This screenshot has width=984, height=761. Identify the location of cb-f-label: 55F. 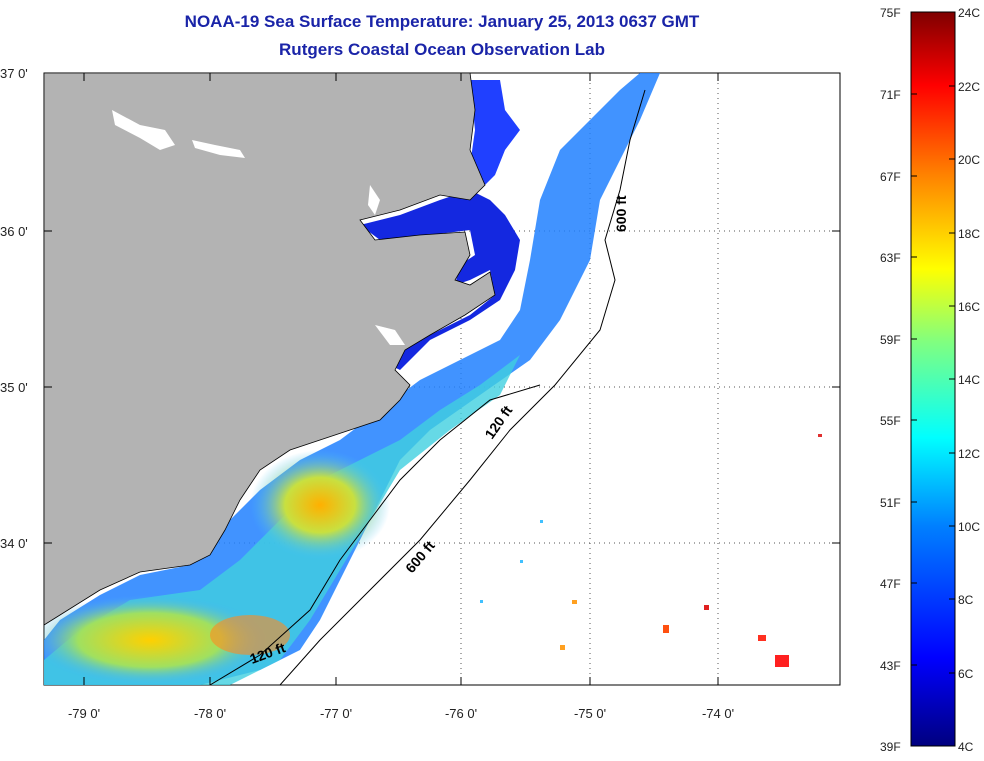
(890, 421).